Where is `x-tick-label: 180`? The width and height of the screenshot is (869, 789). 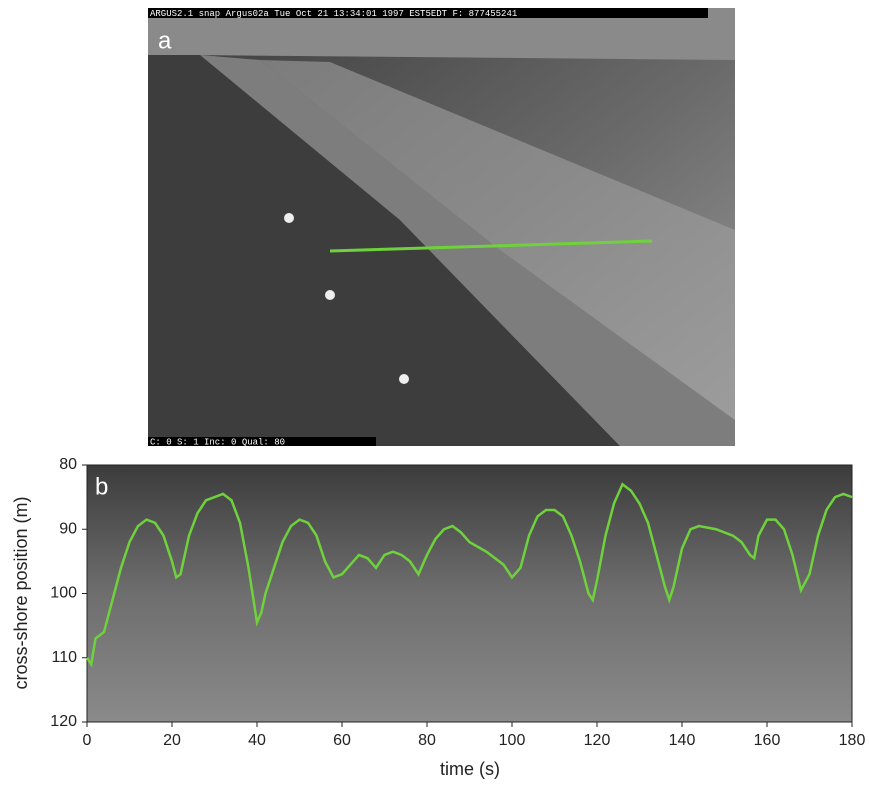
x-tick-label: 180 is located at coordinates (852, 740).